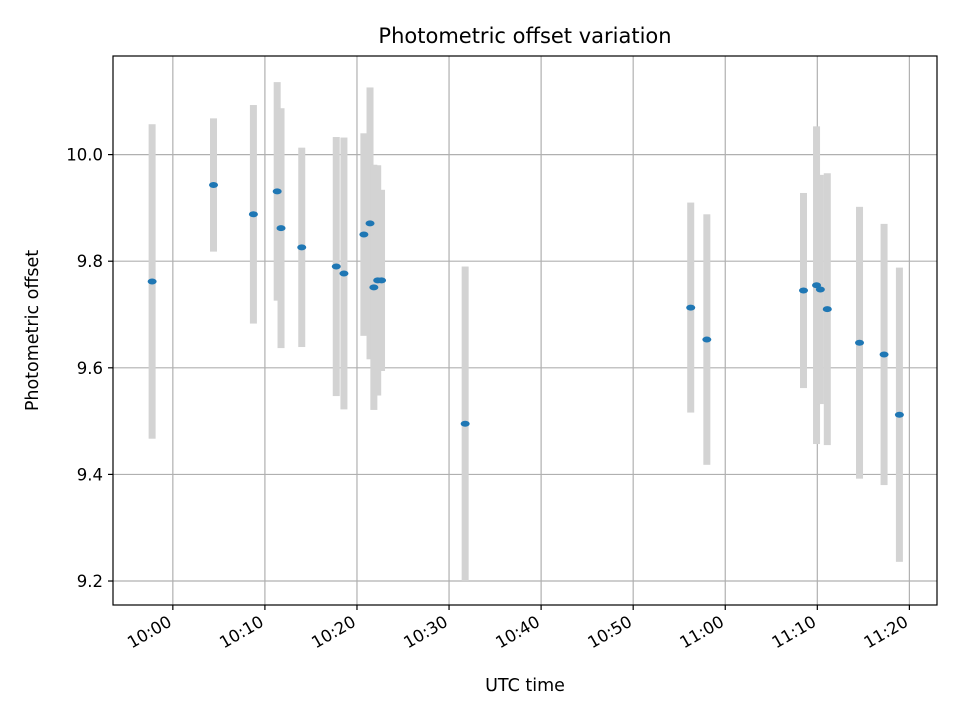  Describe the element at coordinates (517, 632) in the screenshot. I see `x-tick-label: 10:40` at that location.